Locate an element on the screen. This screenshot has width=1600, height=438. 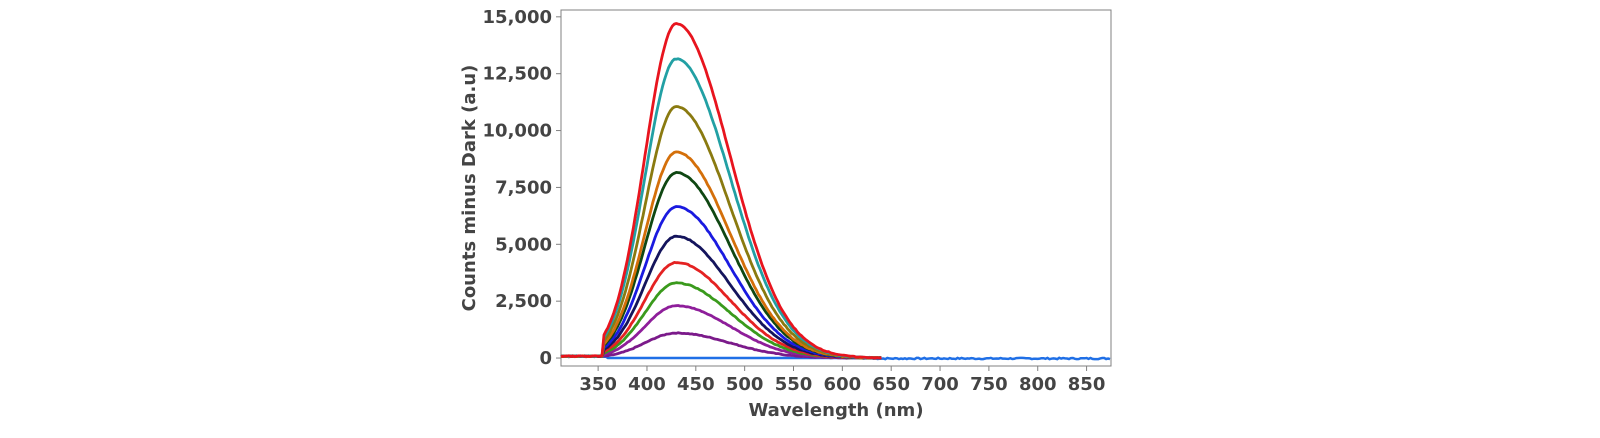
x-tick-label: 350 is located at coordinates (598, 384).